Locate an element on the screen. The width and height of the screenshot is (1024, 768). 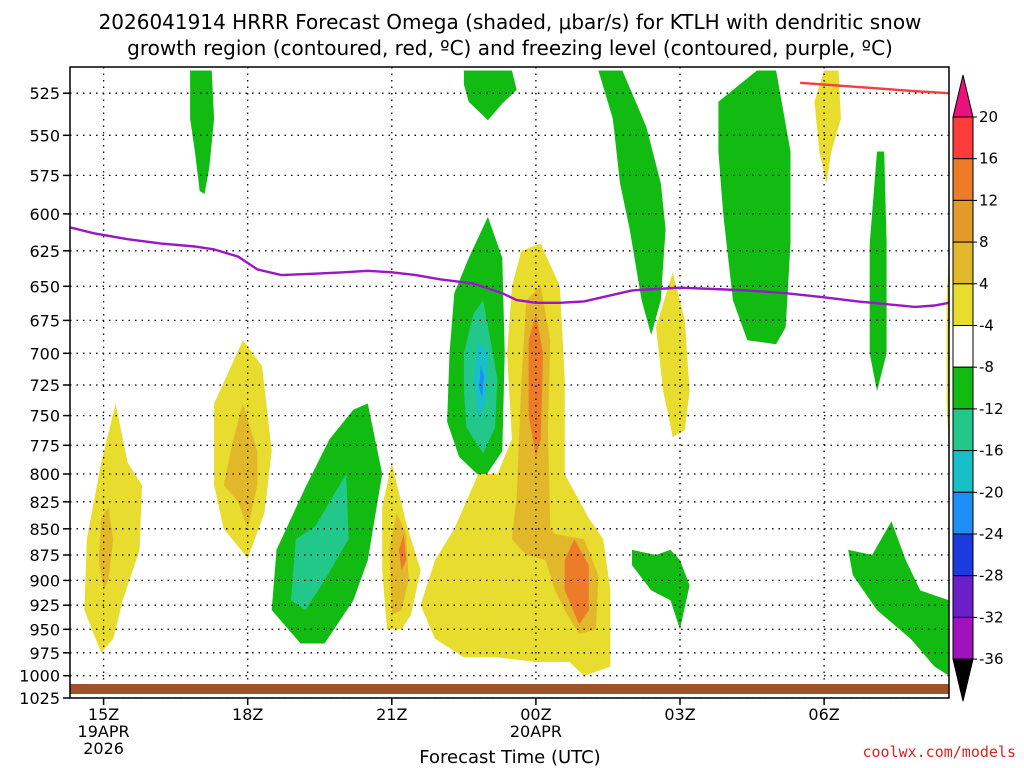
y-tick-label-850: 850 is located at coordinates (44, 529).